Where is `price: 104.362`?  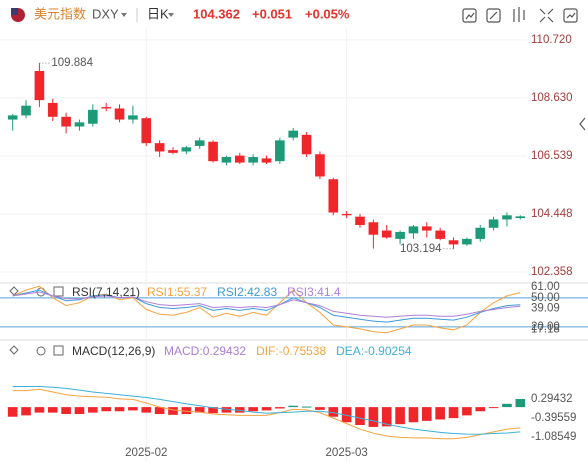 price: 104.362 is located at coordinates (216, 13).